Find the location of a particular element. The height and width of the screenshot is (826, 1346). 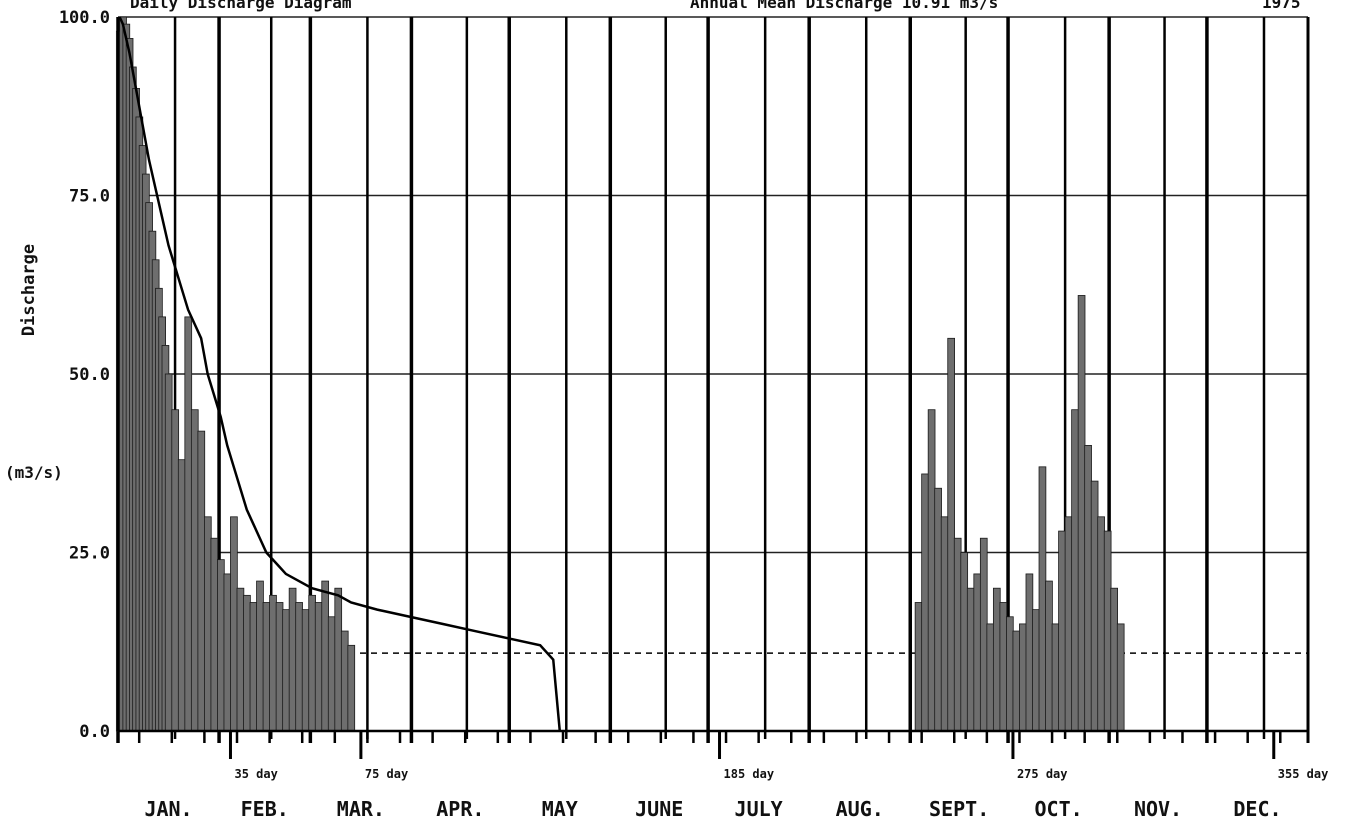

header-title: Daily Discharge Diagram is located at coordinates (241, 6).